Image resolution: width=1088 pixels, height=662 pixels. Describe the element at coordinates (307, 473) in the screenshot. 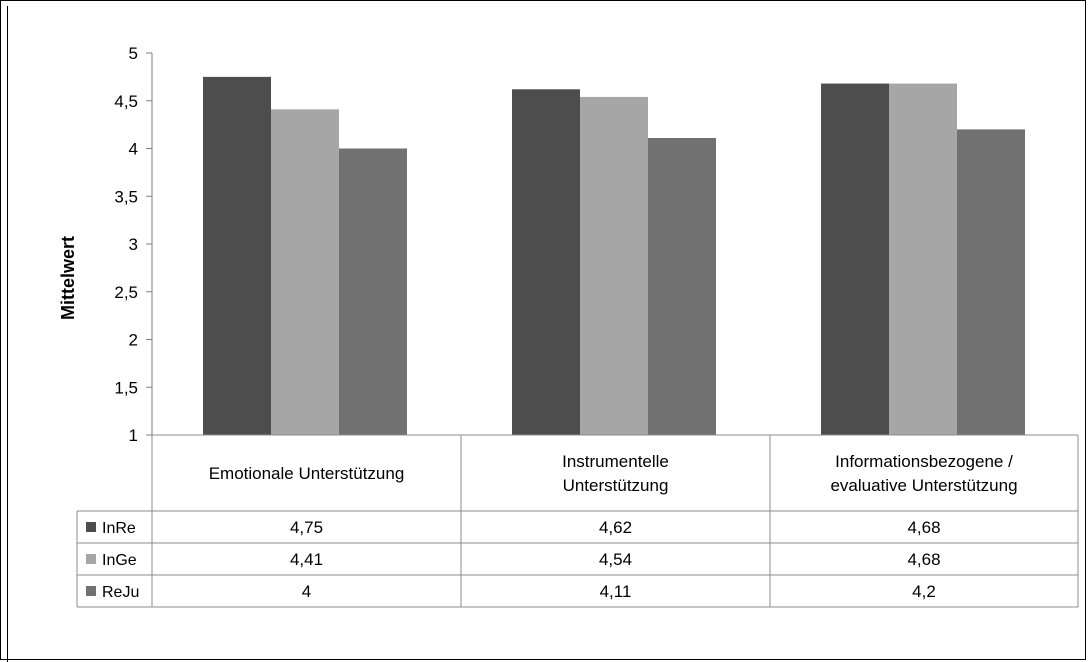

I see `category-label: Emotionale Unterstützung` at that location.